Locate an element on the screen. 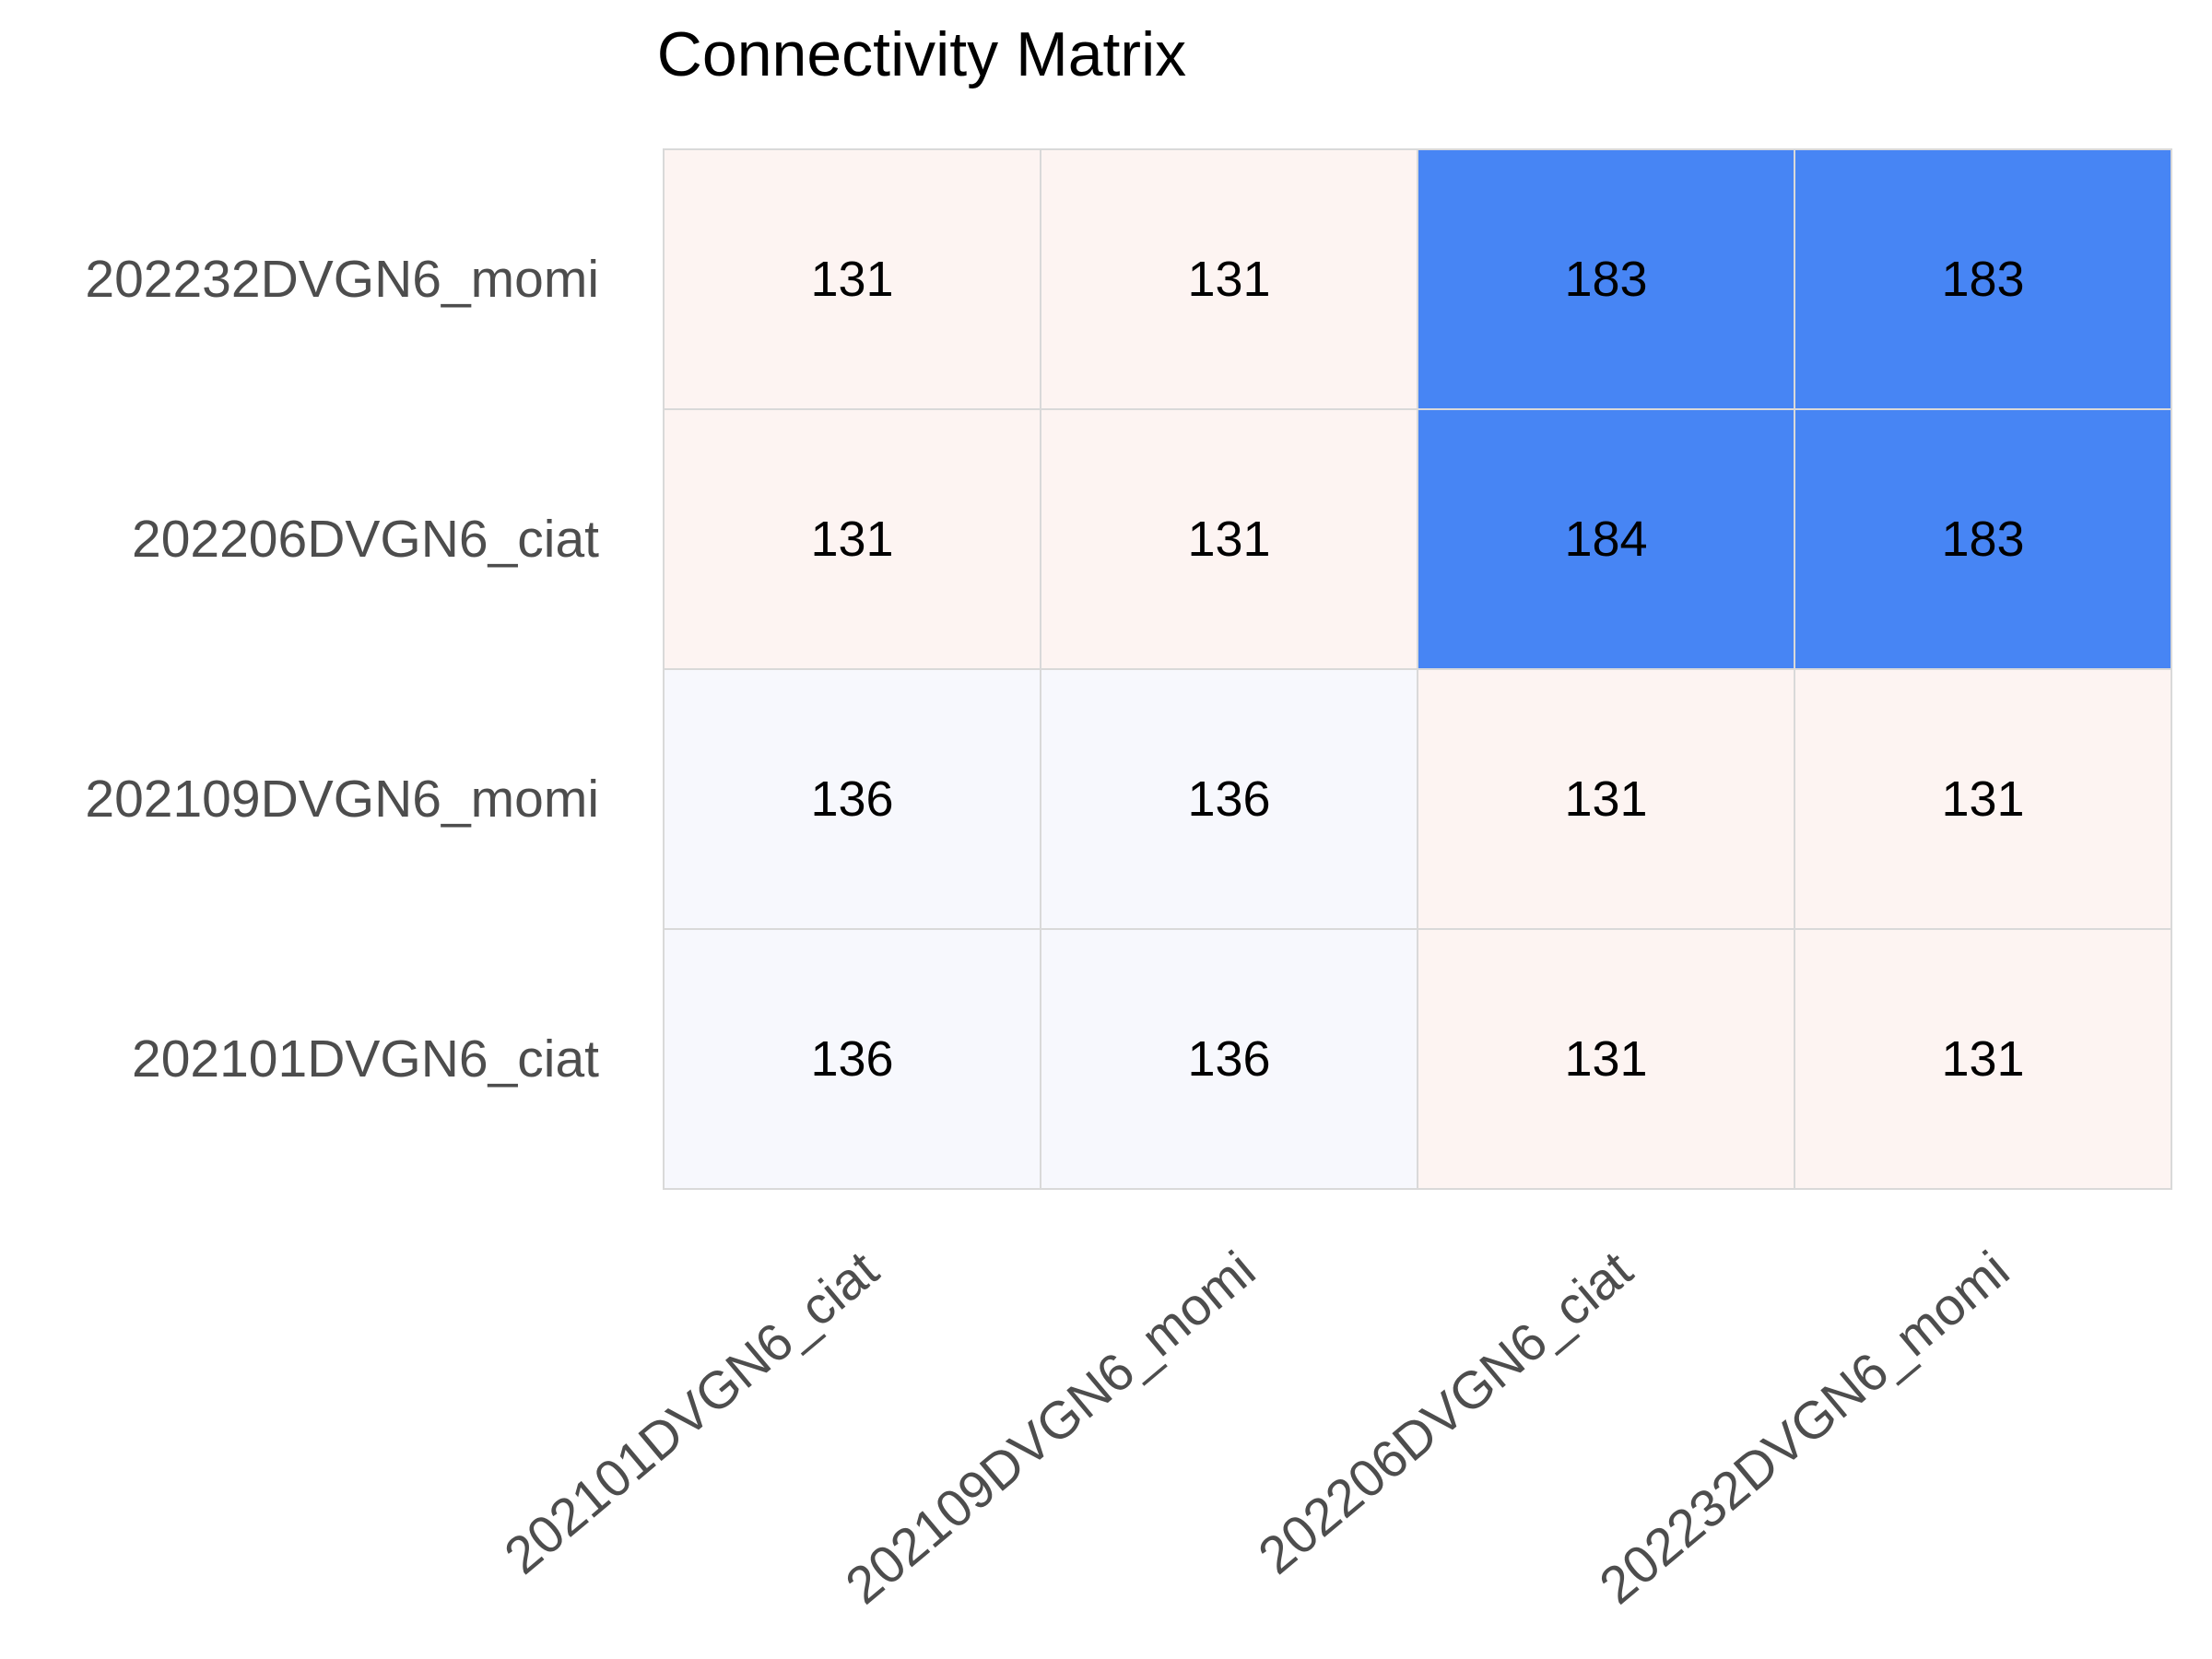 Image resolution: width=2212 pixels, height=1659 pixels. x-tick-label: 202206DVGN6_ciat is located at coordinates (1446, 1412).